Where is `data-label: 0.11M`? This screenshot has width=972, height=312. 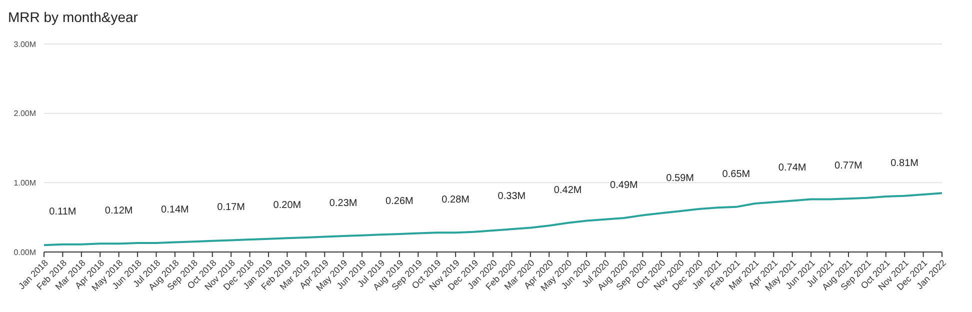 data-label: 0.11M is located at coordinates (62, 212).